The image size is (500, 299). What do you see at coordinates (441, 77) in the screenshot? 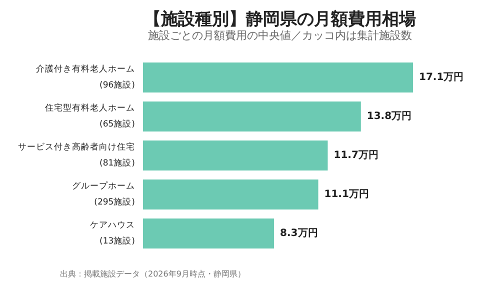
I see `data-label: 17.1万円` at bounding box center [441, 77].